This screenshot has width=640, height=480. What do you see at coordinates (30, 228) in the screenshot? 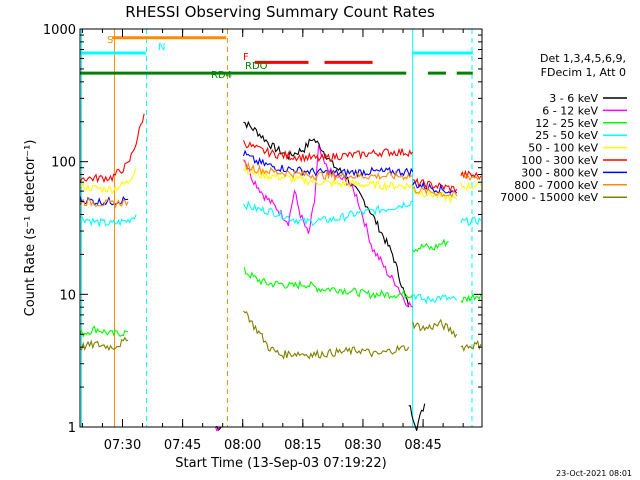
I see `y-axis-label: Count Rate (s⁻¹ detector⁻¹)` at bounding box center [30, 228].